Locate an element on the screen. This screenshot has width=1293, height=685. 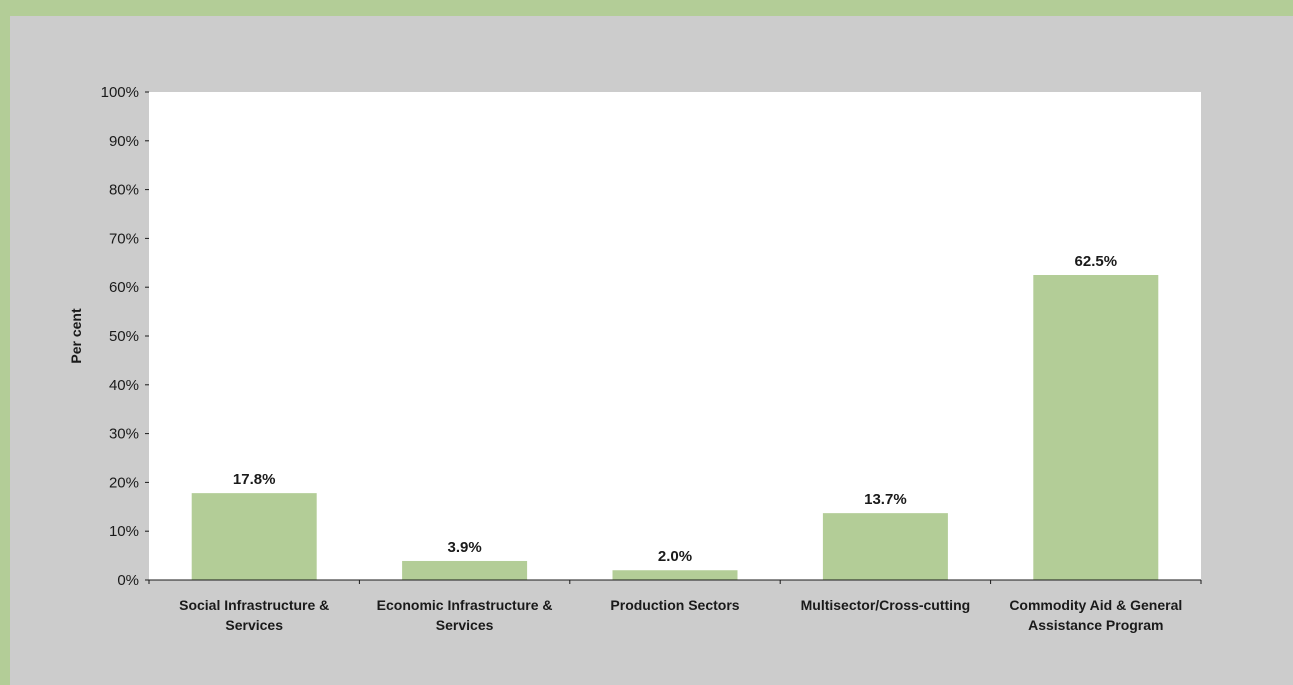
category-label: Commodity Aid & General is located at coordinates (1095, 605).